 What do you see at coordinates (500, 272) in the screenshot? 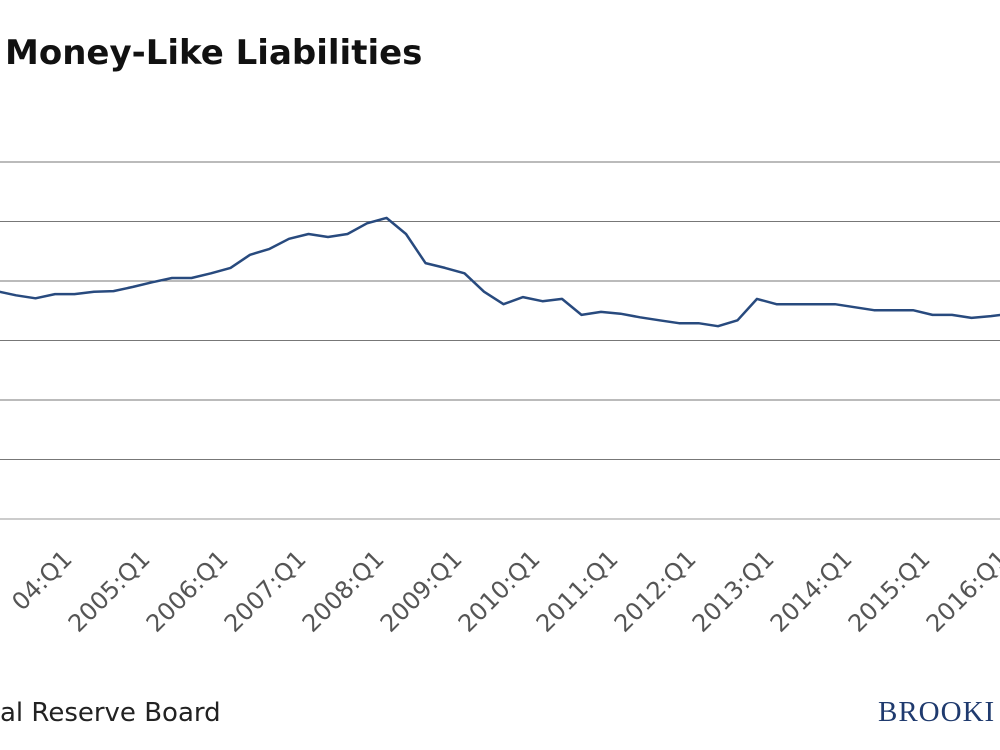
I see `line` at bounding box center [500, 272].